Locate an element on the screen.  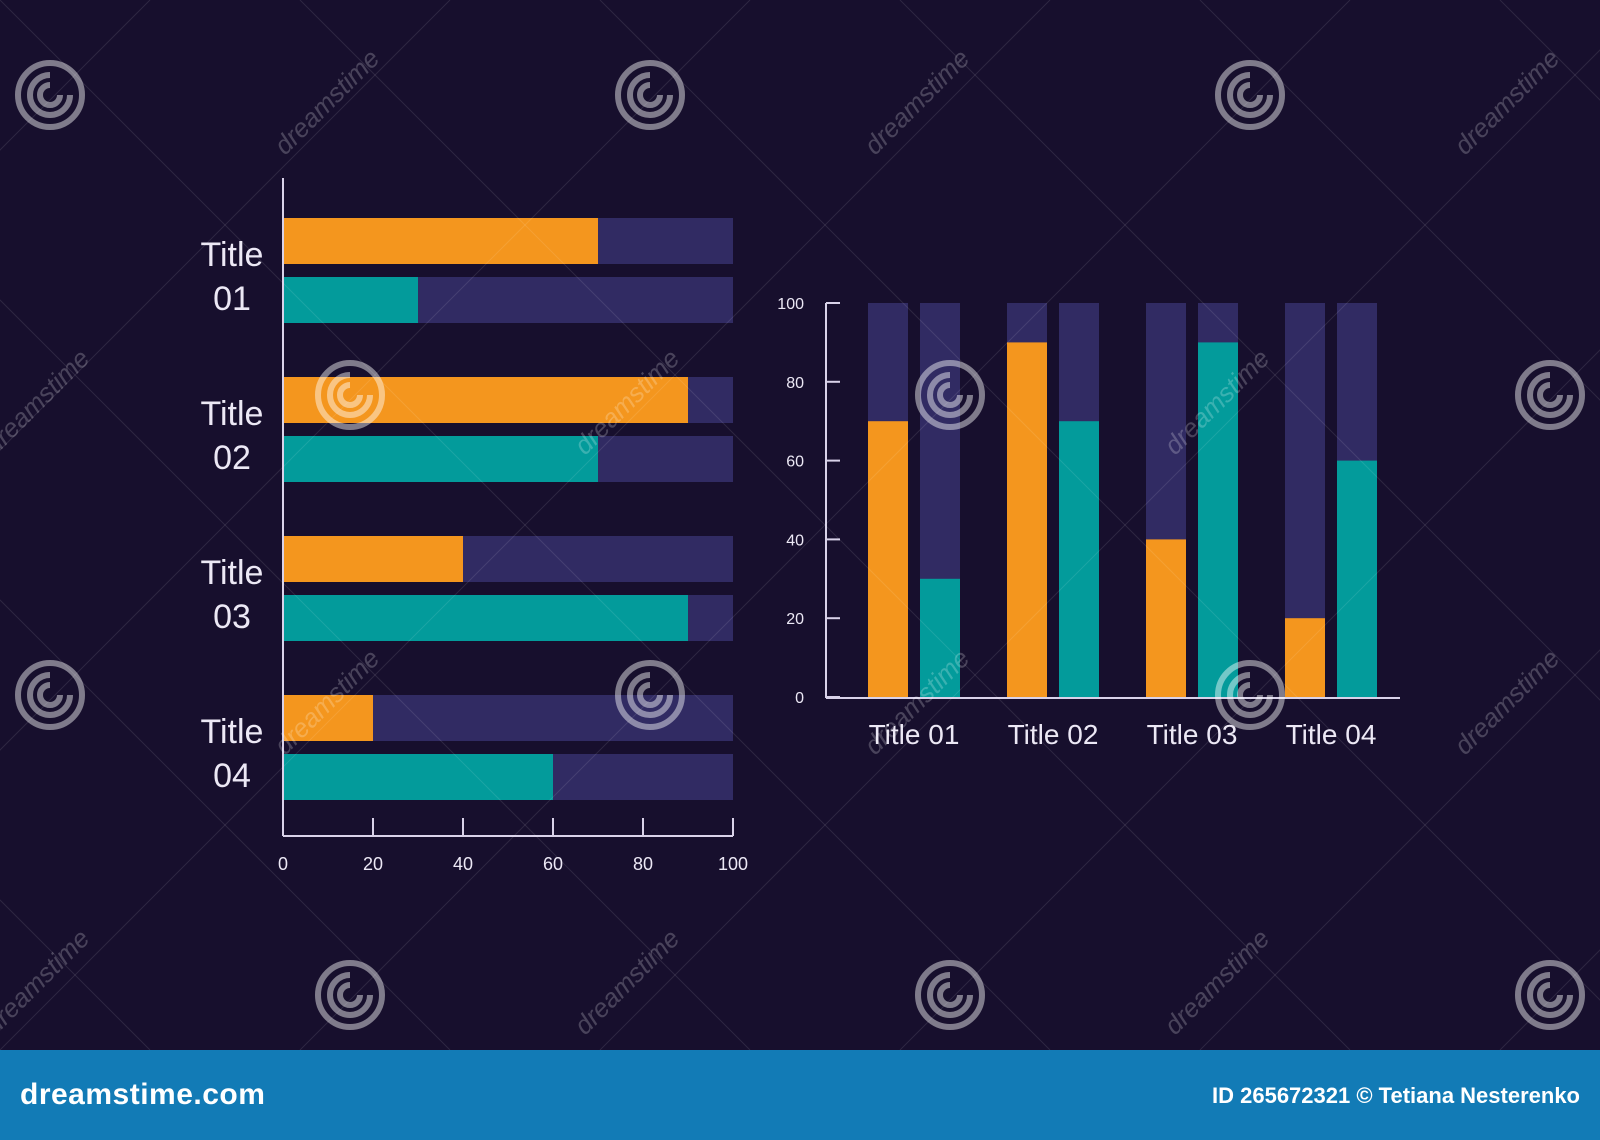
footer-credit: ID 265672321 © Tetiana Nesterenko is located at coordinates (1396, 1095).